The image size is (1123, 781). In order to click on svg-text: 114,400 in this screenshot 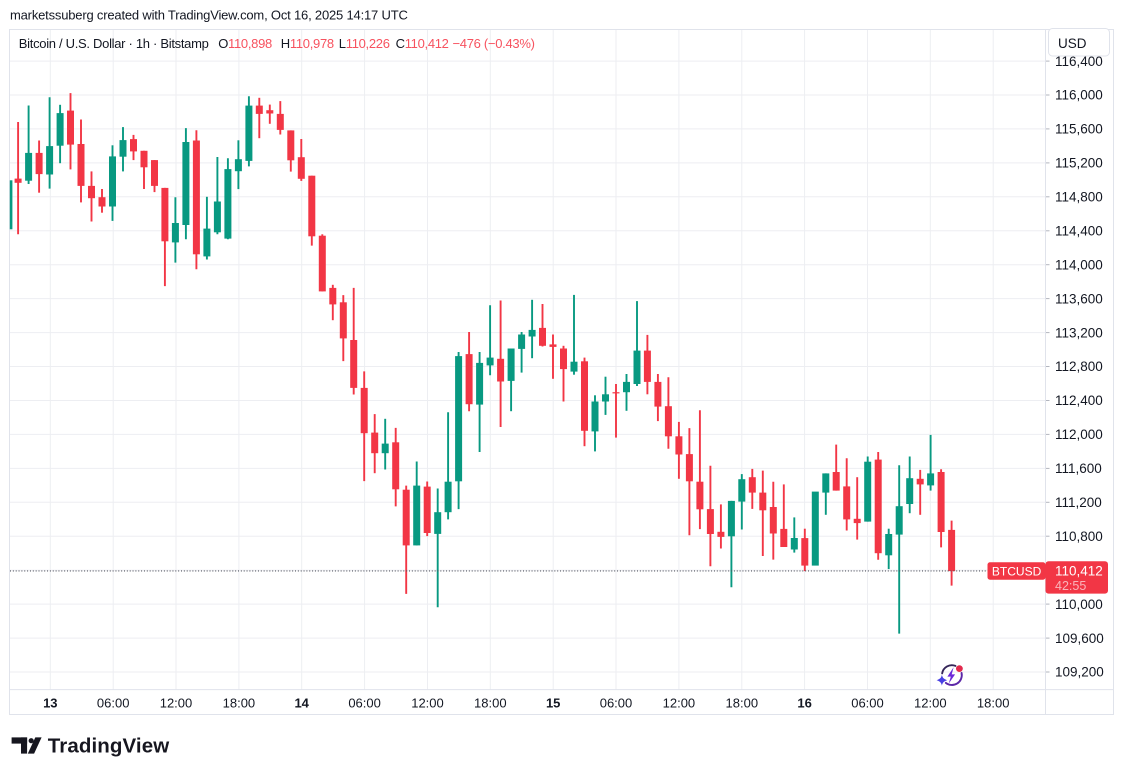, I will do `click(1079, 231)`.